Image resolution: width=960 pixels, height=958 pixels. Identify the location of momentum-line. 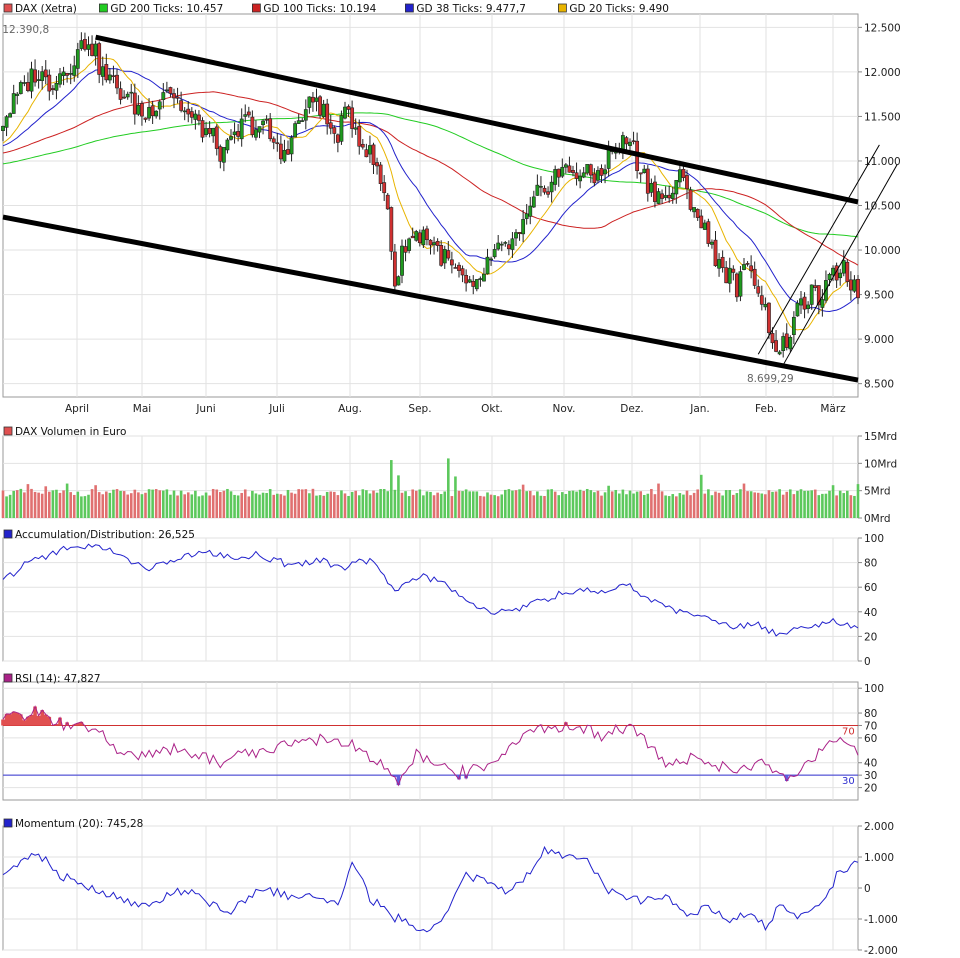
(430, 889).